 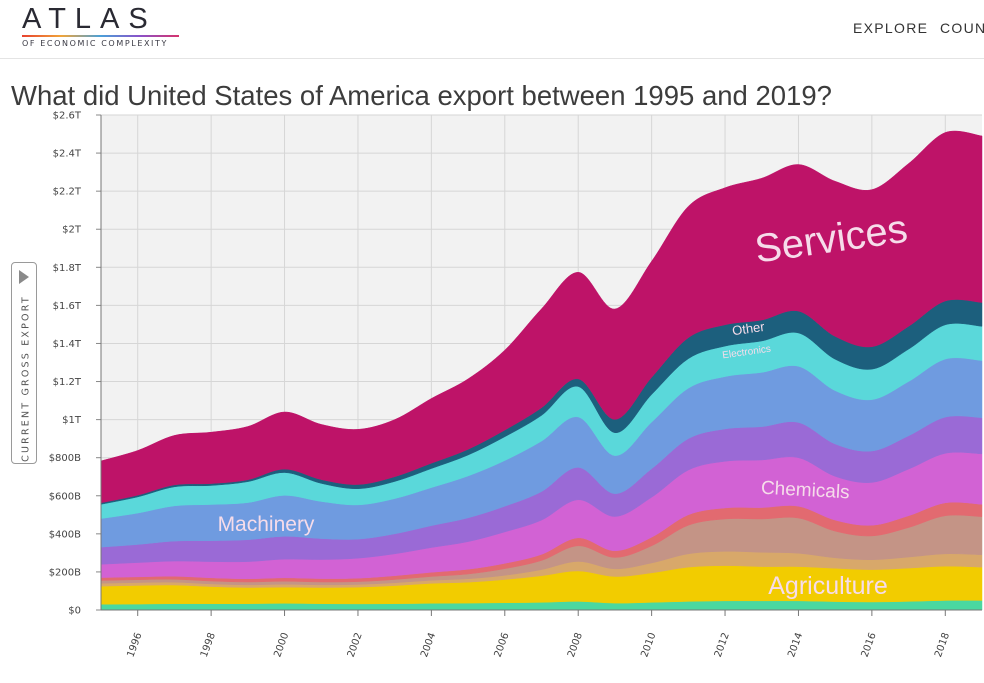 I want to click on y-tick-label: $2.4T, so click(x=67, y=154).